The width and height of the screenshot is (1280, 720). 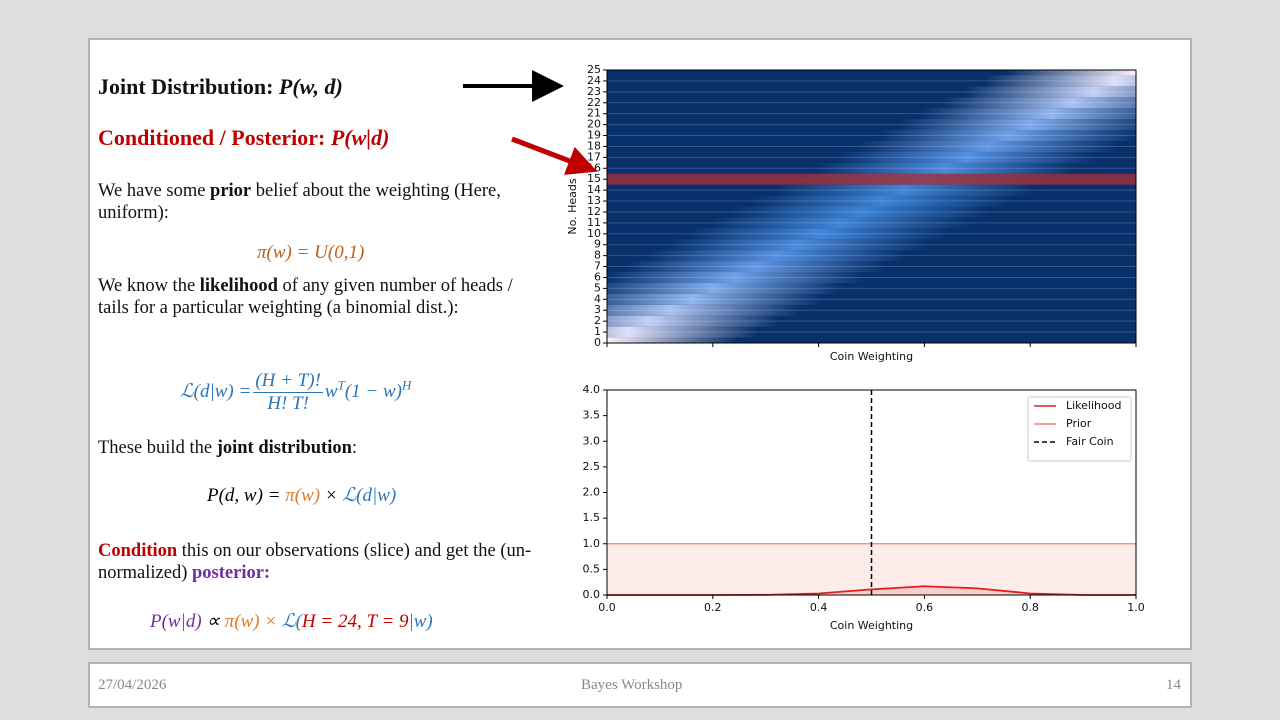 I want to click on y-tick-label: 1.0, so click(x=592, y=543).